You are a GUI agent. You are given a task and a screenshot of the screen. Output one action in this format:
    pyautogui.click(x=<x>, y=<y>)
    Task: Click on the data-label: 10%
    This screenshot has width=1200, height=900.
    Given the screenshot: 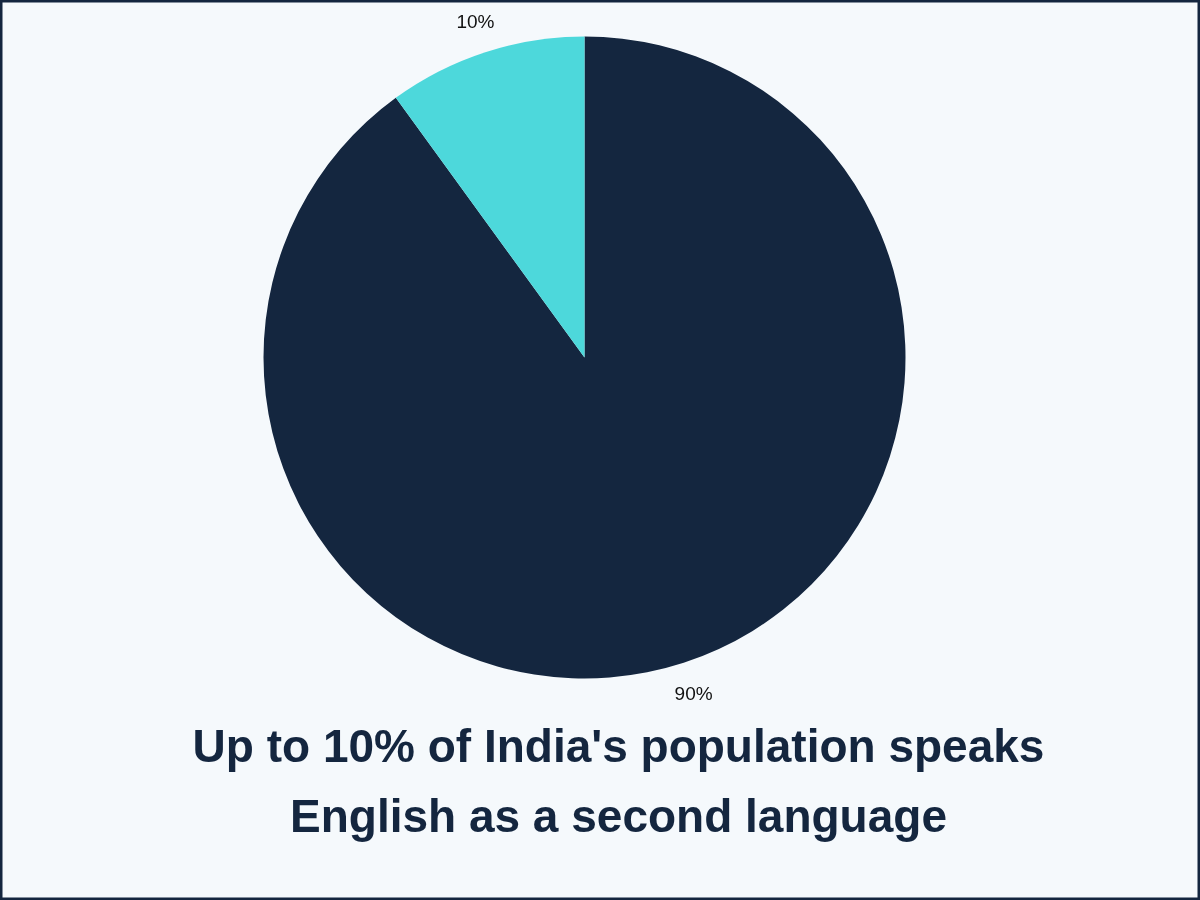 What is the action you would take?
    pyautogui.click(x=475, y=22)
    